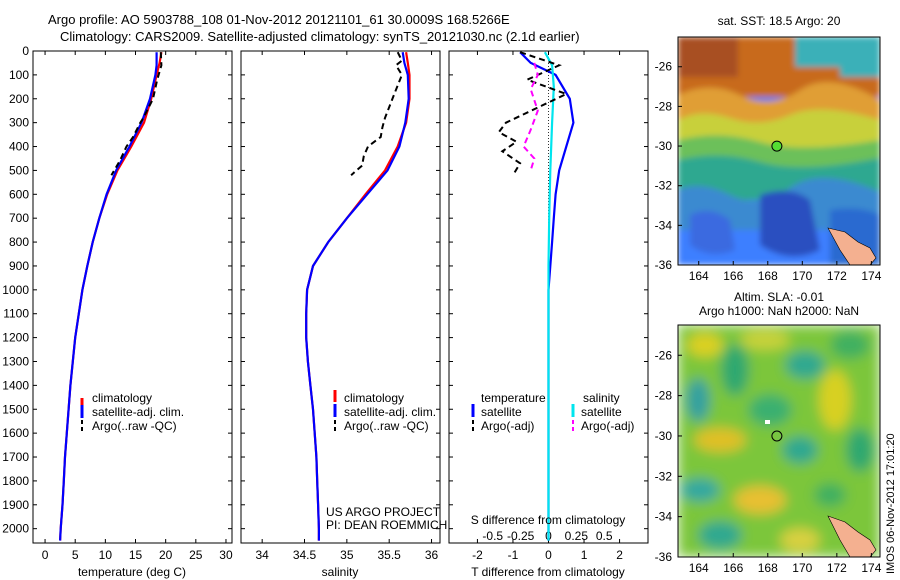 The image size is (900, 580). Describe the element at coordinates (891, 503) in the screenshot. I see `imos-watermark: IMOS 06-Nov-2012 17:01:20` at that location.